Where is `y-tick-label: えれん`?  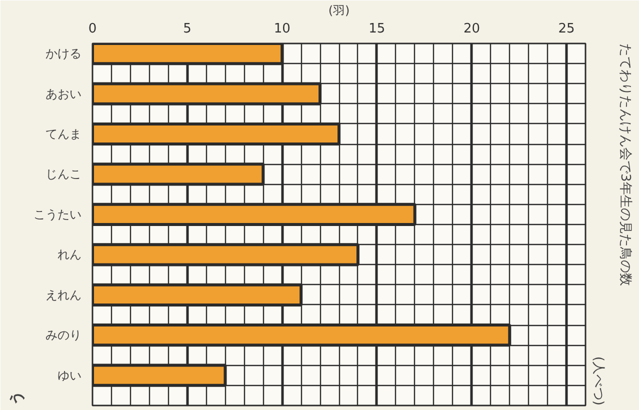
y-tick-label: えれん is located at coordinates (64, 295).